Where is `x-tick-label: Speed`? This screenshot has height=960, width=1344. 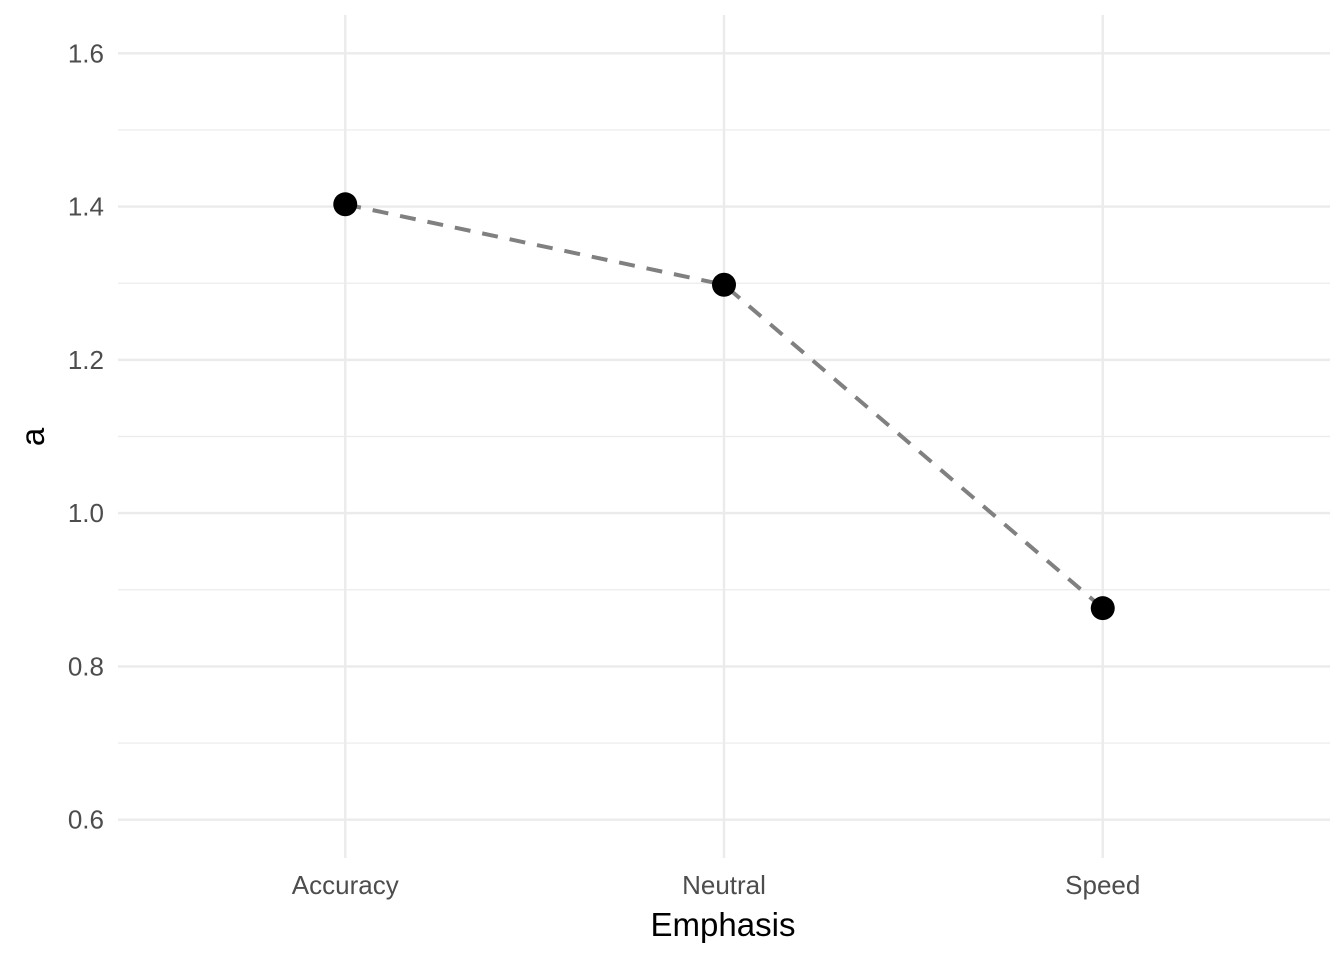 x-tick-label: Speed is located at coordinates (1102, 885).